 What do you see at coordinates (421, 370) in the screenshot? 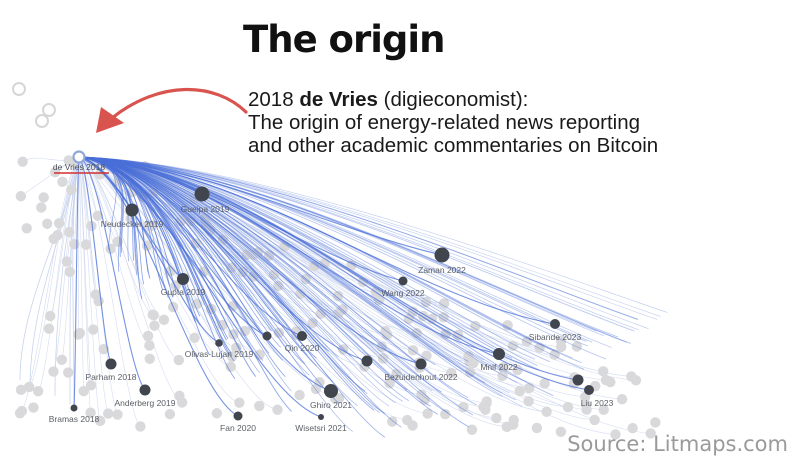
I see `highlight-node: Bezuidenhout 2022` at bounding box center [421, 370].